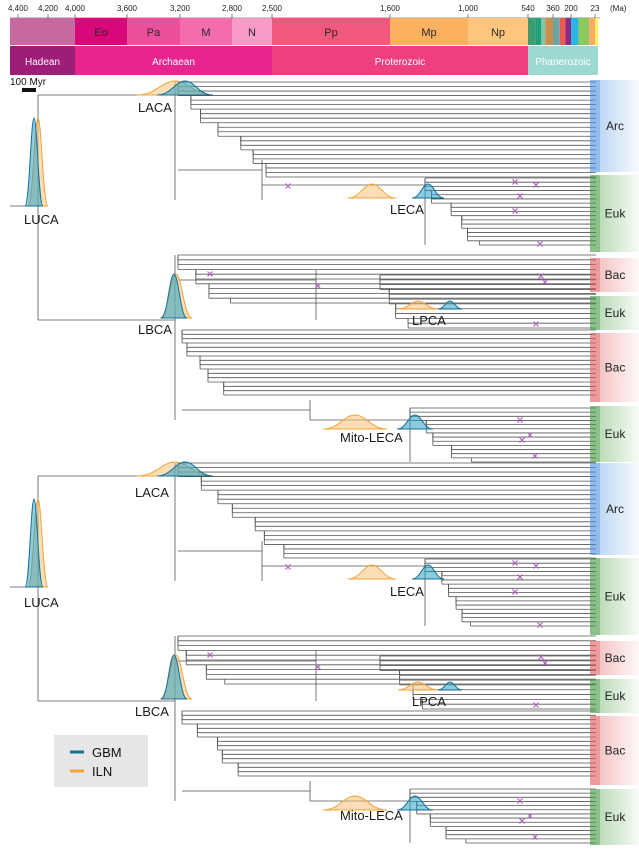  Describe the element at coordinates (180, 8) in the screenshot. I see `timescale-tick-label: 3,200` at that location.